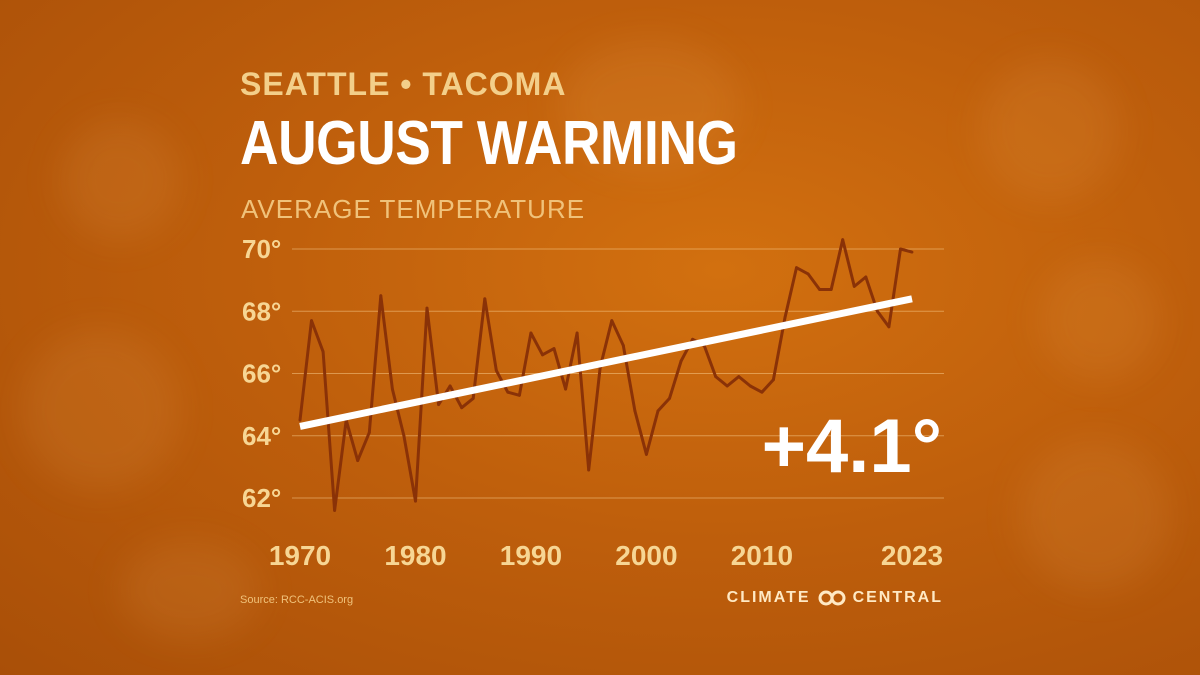 The height and width of the screenshot is (675, 1200). Describe the element at coordinates (606, 362) in the screenshot. I see `trend-line` at that location.